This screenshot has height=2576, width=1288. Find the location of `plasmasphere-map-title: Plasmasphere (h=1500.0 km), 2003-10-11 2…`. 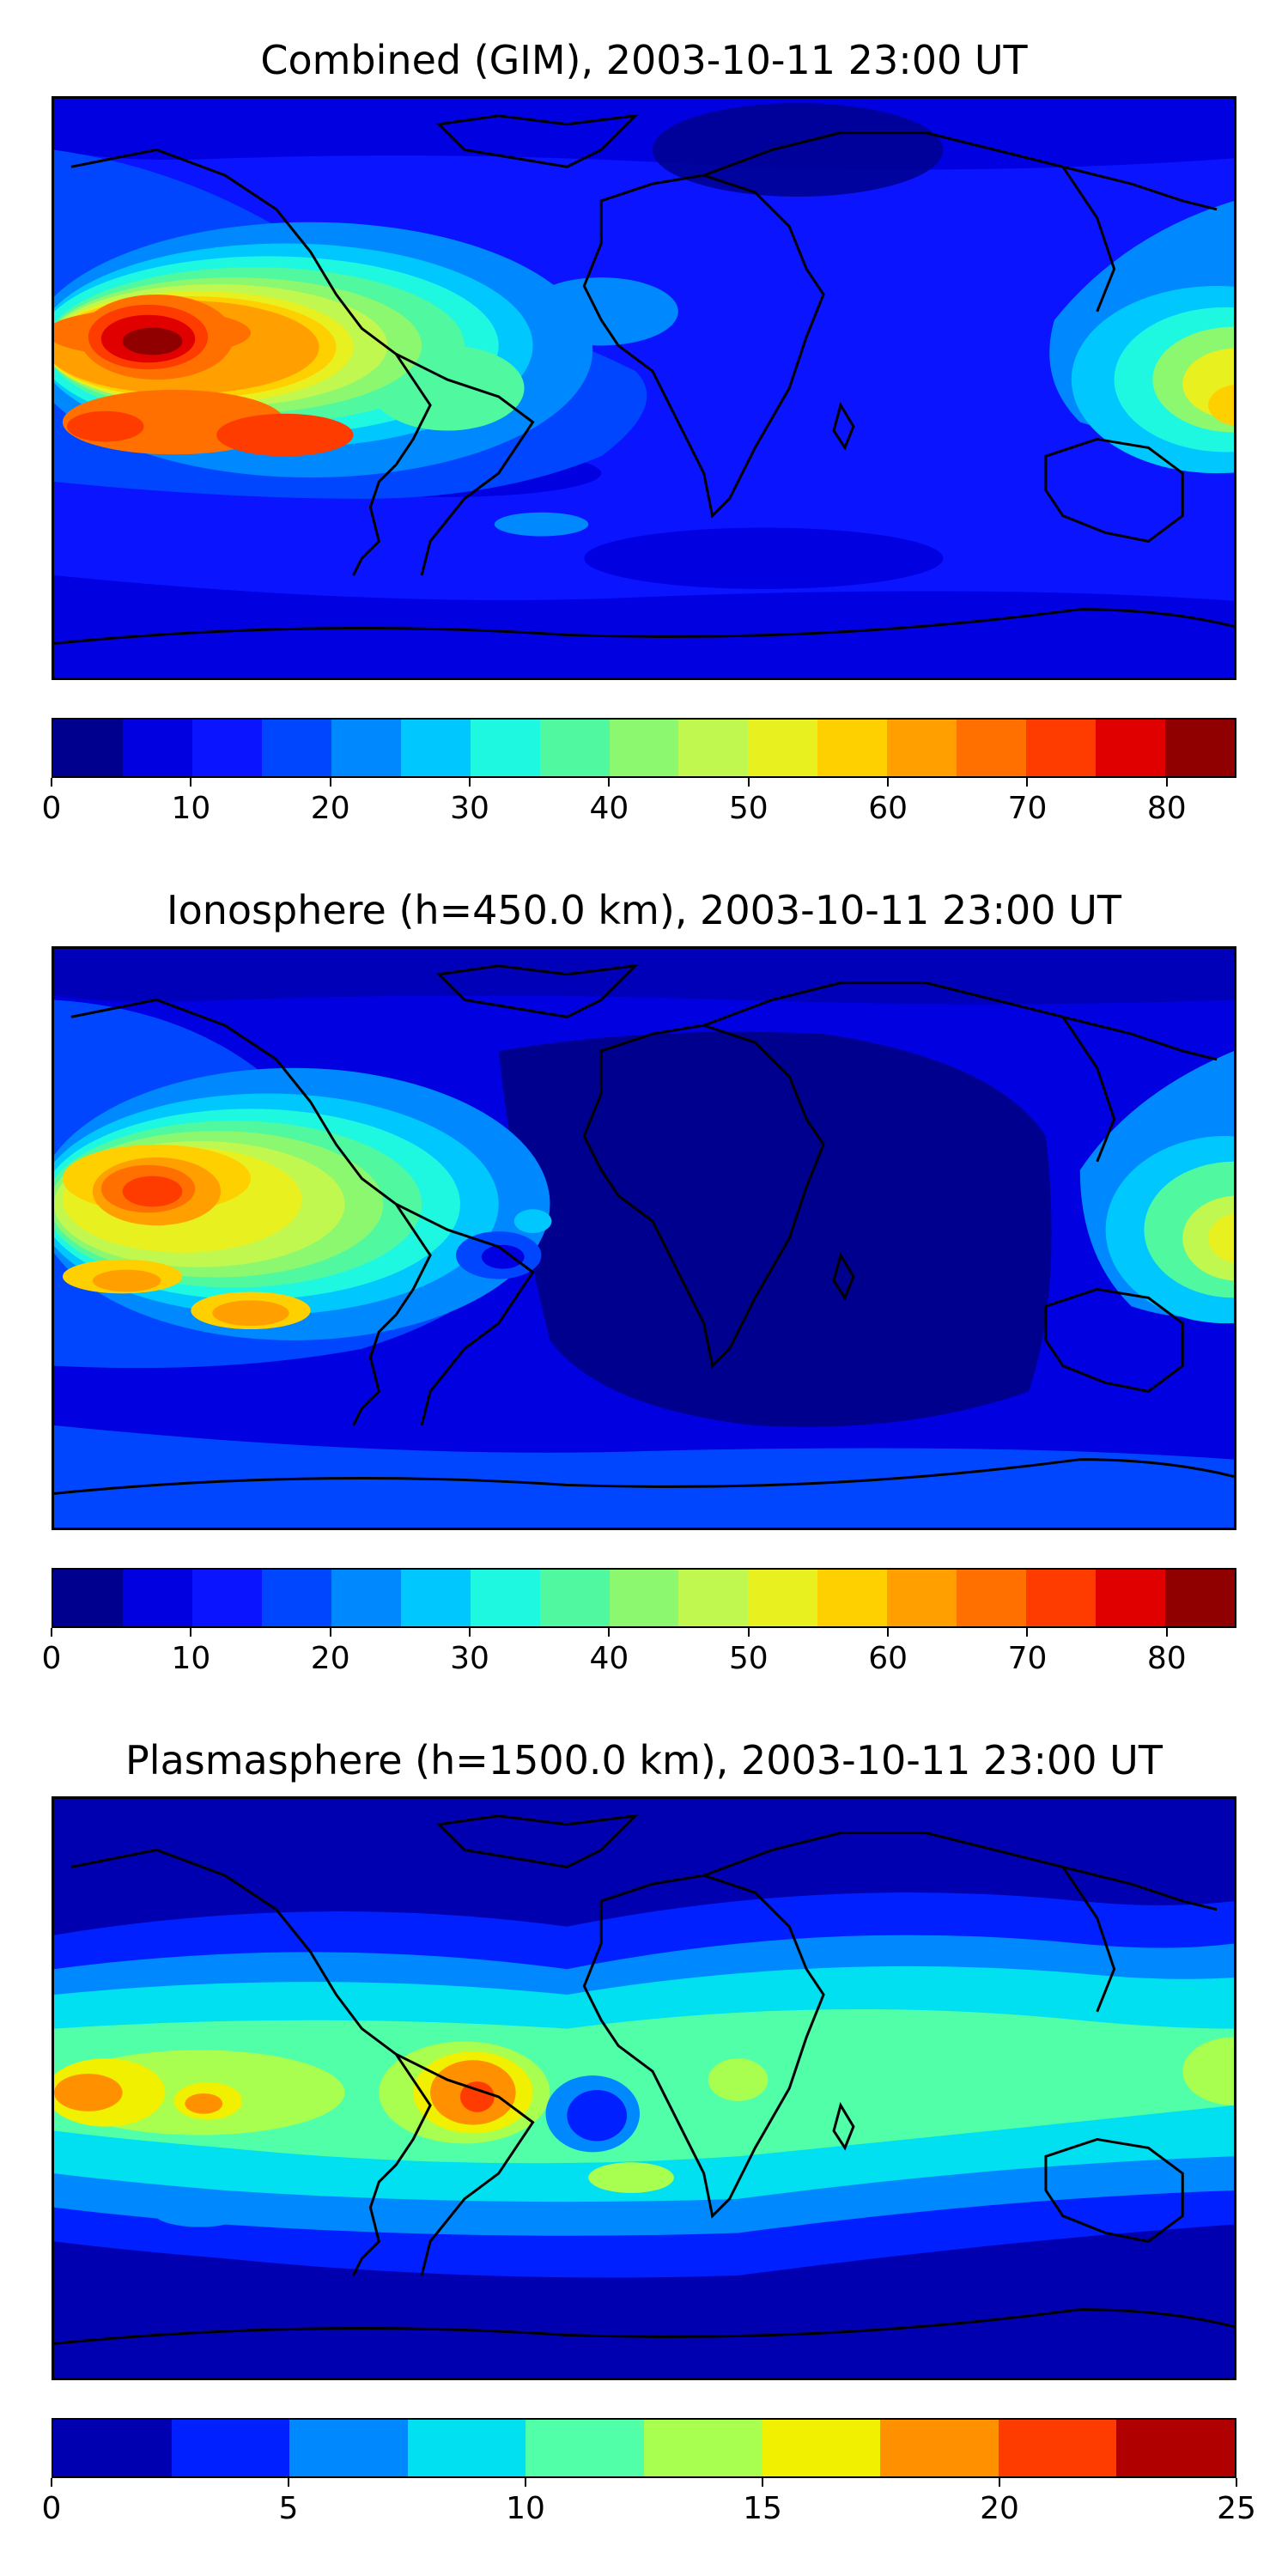

plasmasphere-map-title: Plasmasphere (h=1500.0 km), 2003-10-11 2… is located at coordinates (644, 1760).